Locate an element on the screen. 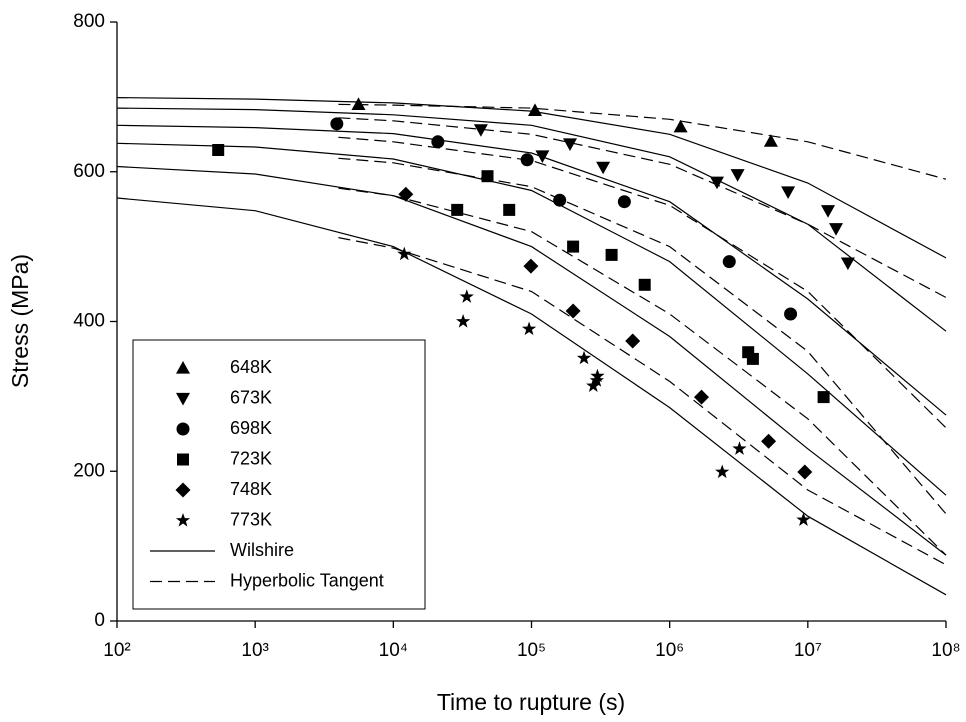 The width and height of the screenshot is (966, 722). x-tick-label: 10² is located at coordinates (116, 650).